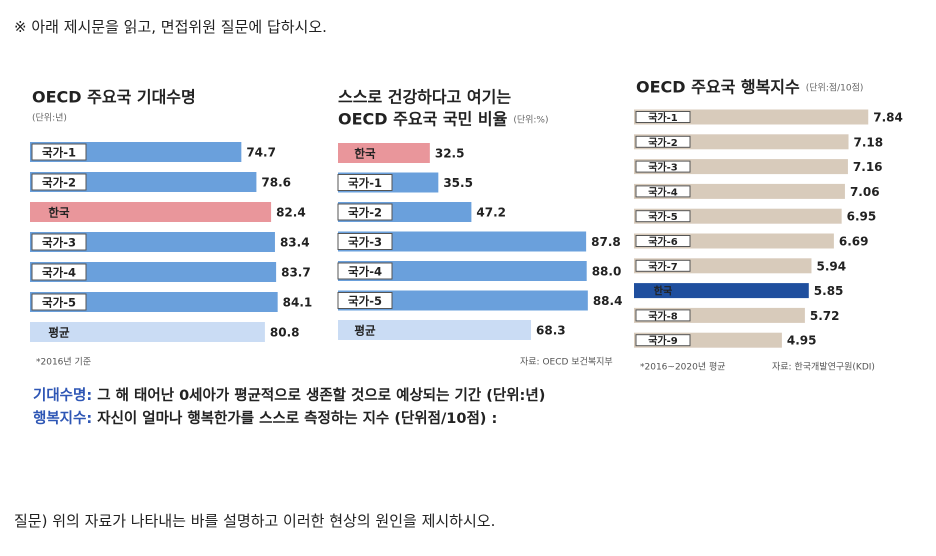 This screenshot has width=936, height=556. I want to click on value-label: 4.95, so click(802, 341).